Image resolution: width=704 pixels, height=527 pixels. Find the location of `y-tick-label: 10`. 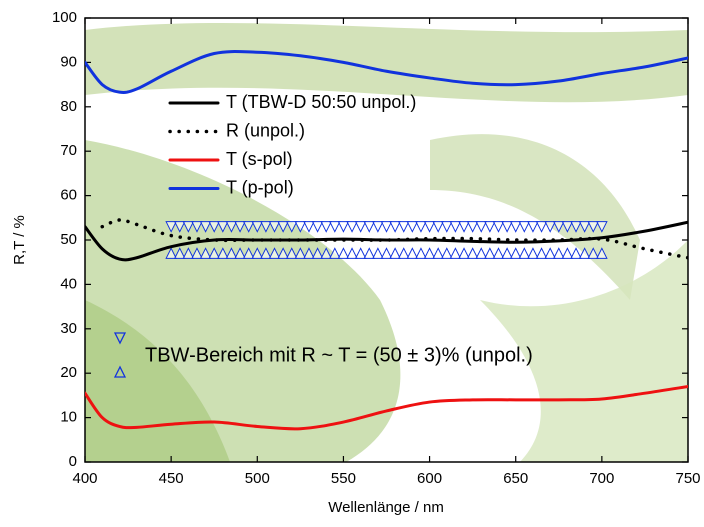

y-tick-label: 10 is located at coordinates (68, 417).